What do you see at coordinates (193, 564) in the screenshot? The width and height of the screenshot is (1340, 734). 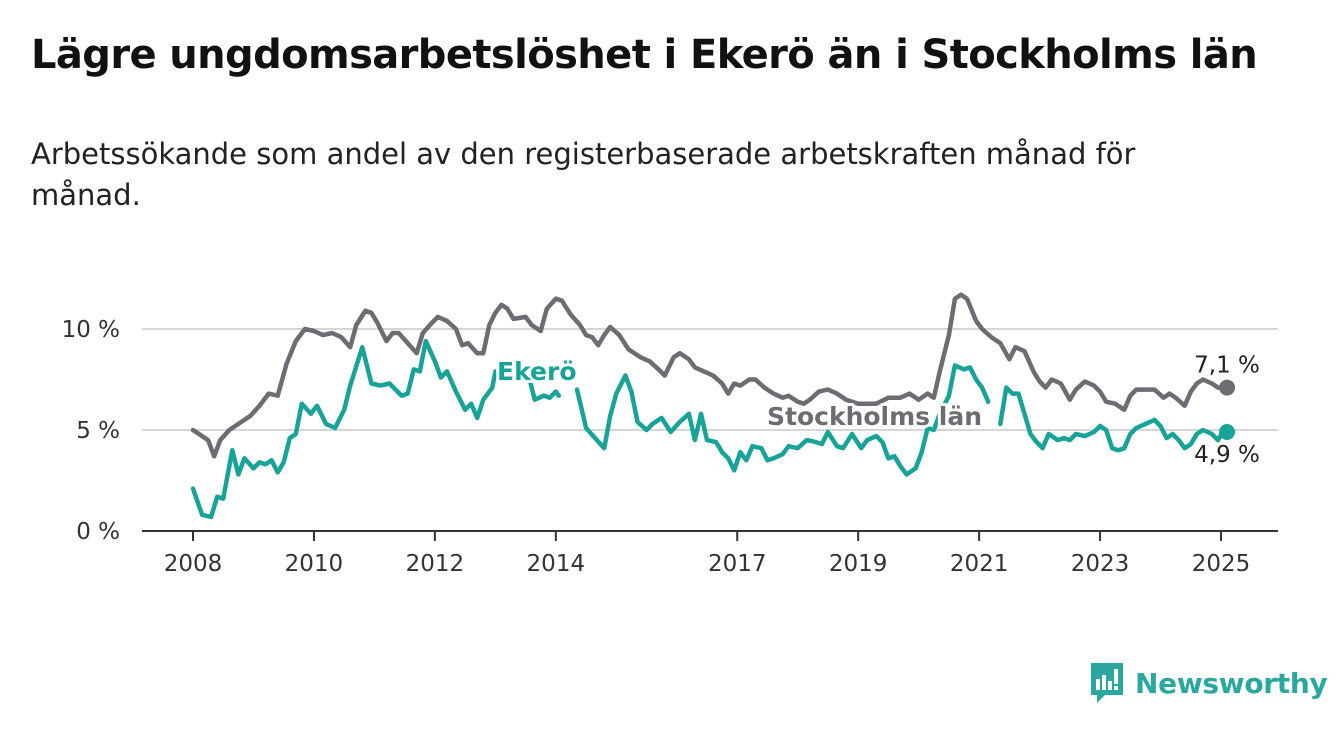 I see `x-tick-label: 2008` at bounding box center [193, 564].